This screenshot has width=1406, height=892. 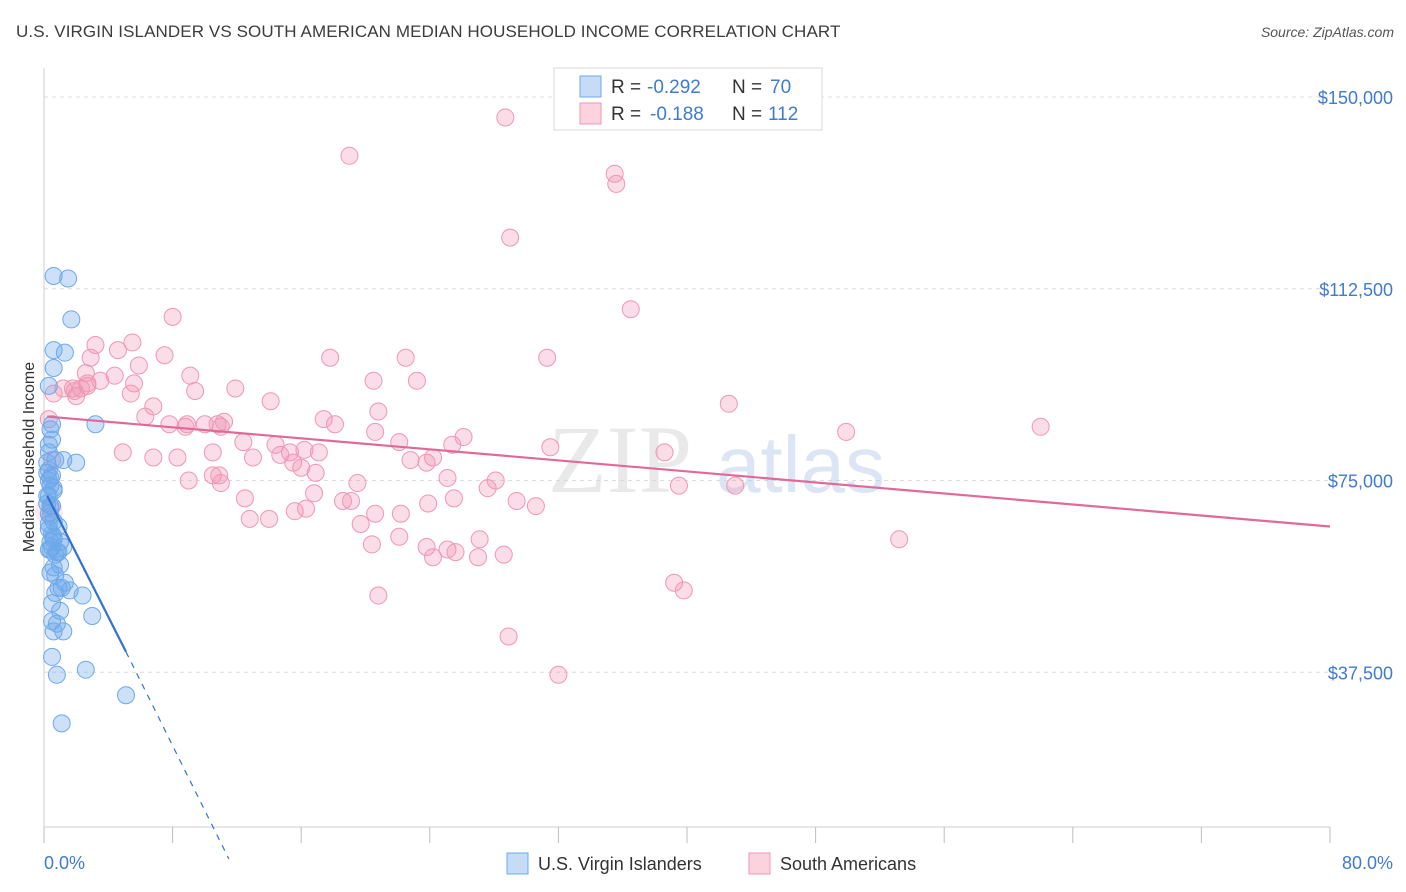 I want to click on legend-r-value-1: -0.292, so click(x=674, y=87).